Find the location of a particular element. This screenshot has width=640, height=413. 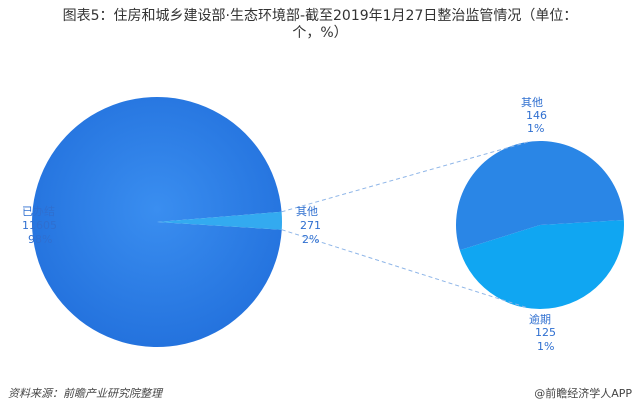

source-note: 资料来源：前瞻产业研究院整理 is located at coordinates (85, 393).